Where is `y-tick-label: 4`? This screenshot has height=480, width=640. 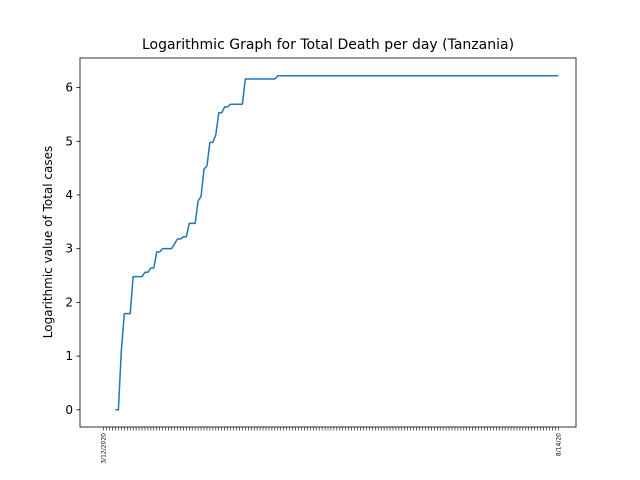 y-tick-label: 4 is located at coordinates (69, 195).